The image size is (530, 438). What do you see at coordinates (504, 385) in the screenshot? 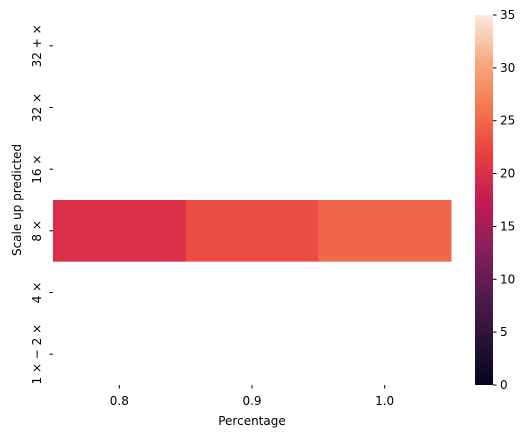
I see `colorbar-tick-label-0: 0` at bounding box center [504, 385].